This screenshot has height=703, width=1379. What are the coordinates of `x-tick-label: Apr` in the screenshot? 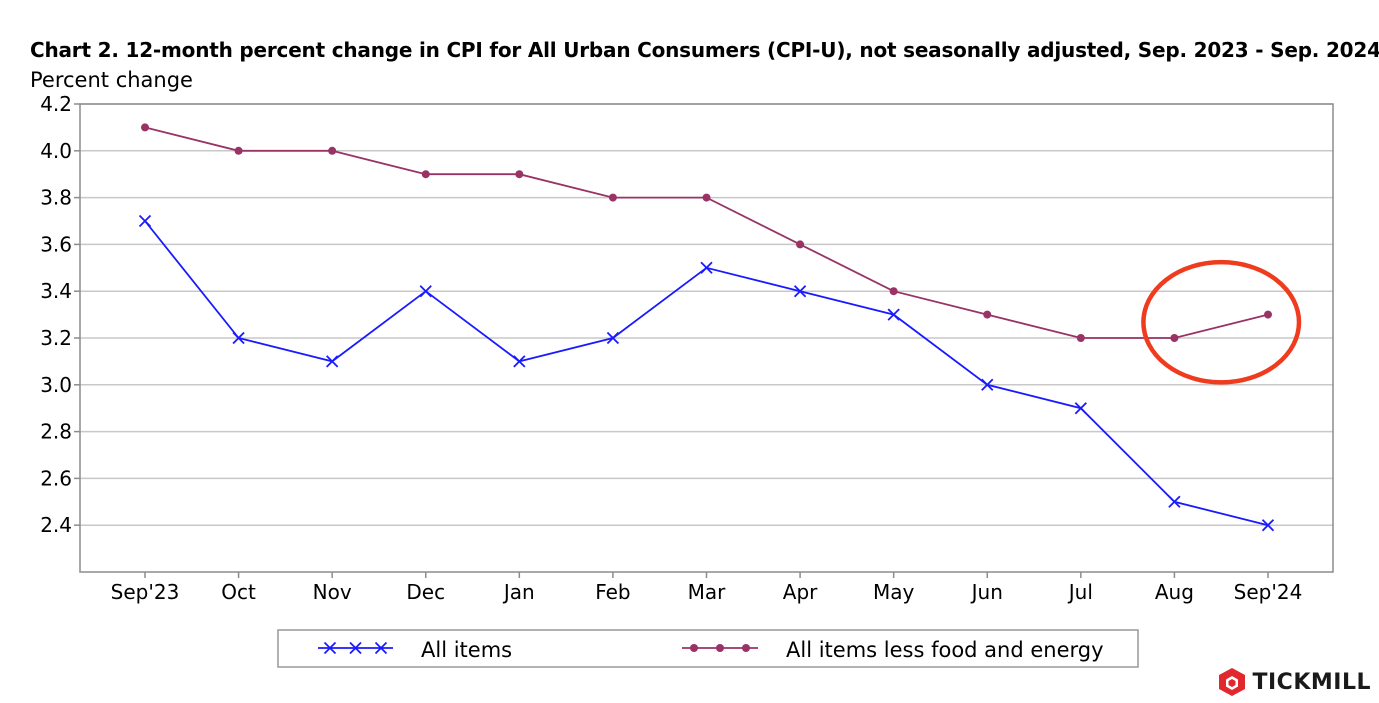 It's located at (800, 592).